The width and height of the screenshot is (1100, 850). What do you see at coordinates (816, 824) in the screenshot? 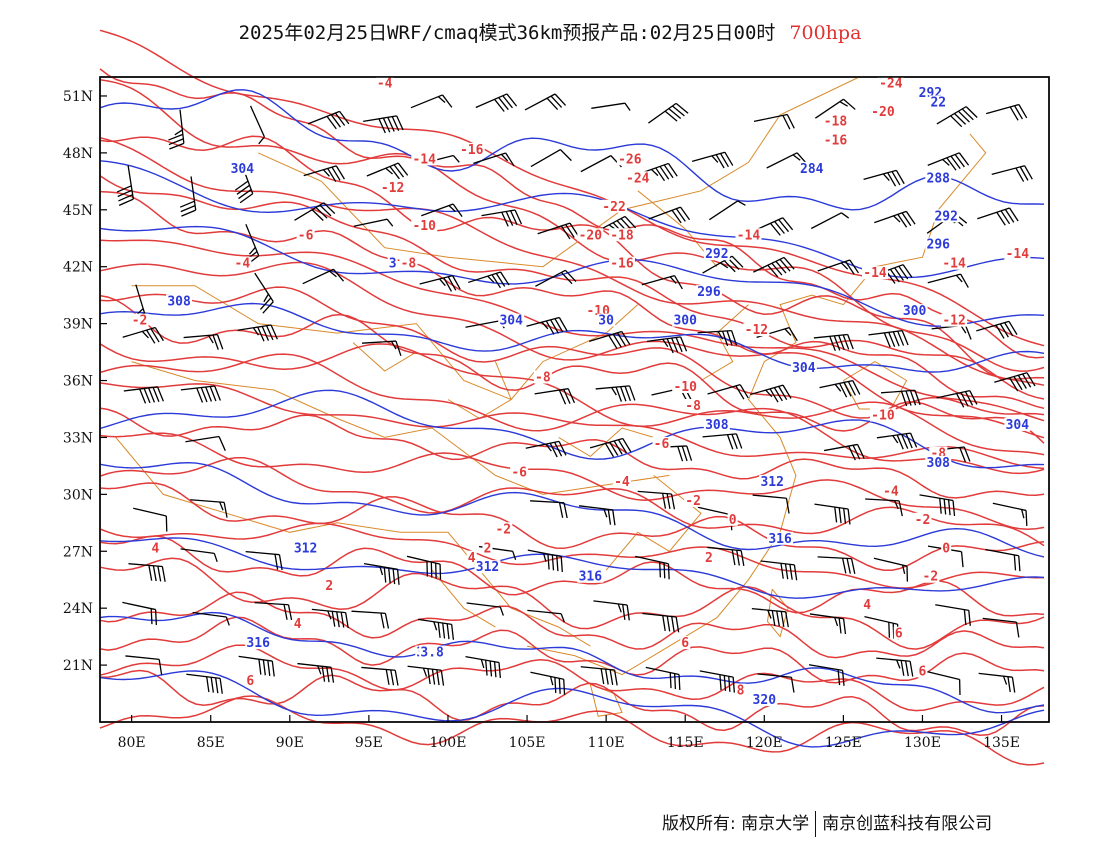
I see `copyright-separator` at bounding box center [816, 824].